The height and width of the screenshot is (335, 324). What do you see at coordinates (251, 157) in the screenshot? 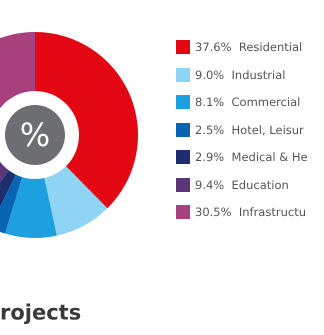
I see `legend-label: 2.9% Medical & He` at bounding box center [251, 157].